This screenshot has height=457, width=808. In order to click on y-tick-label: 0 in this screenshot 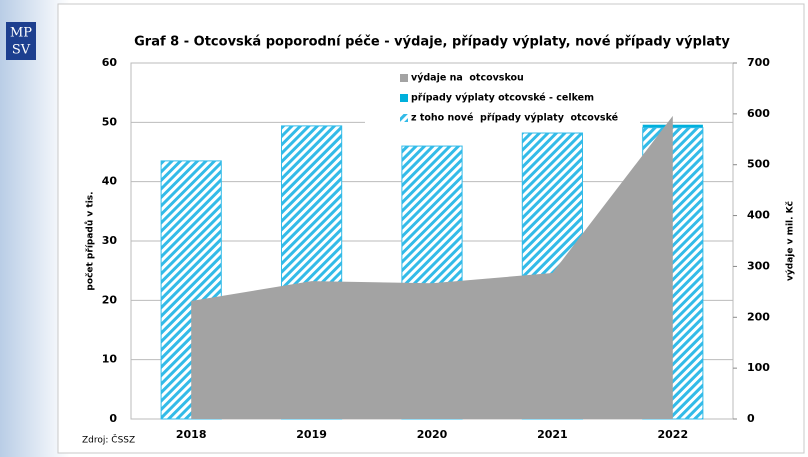, I will do `click(113, 418)`.